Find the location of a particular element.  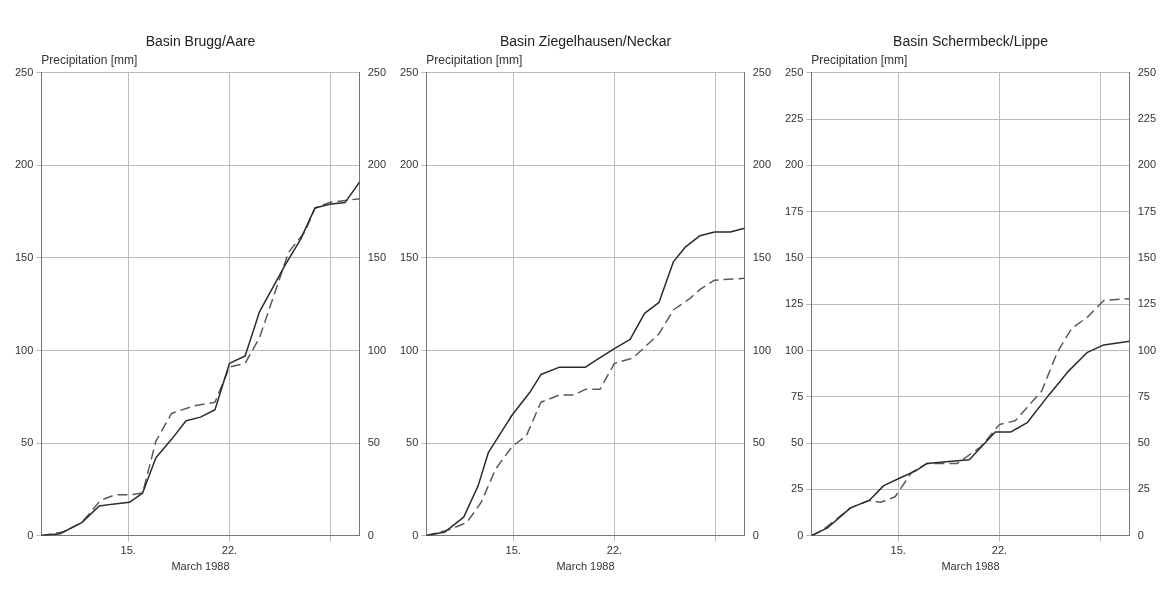

chart-title: Basin Brugg/Aare is located at coordinates (200, 41).